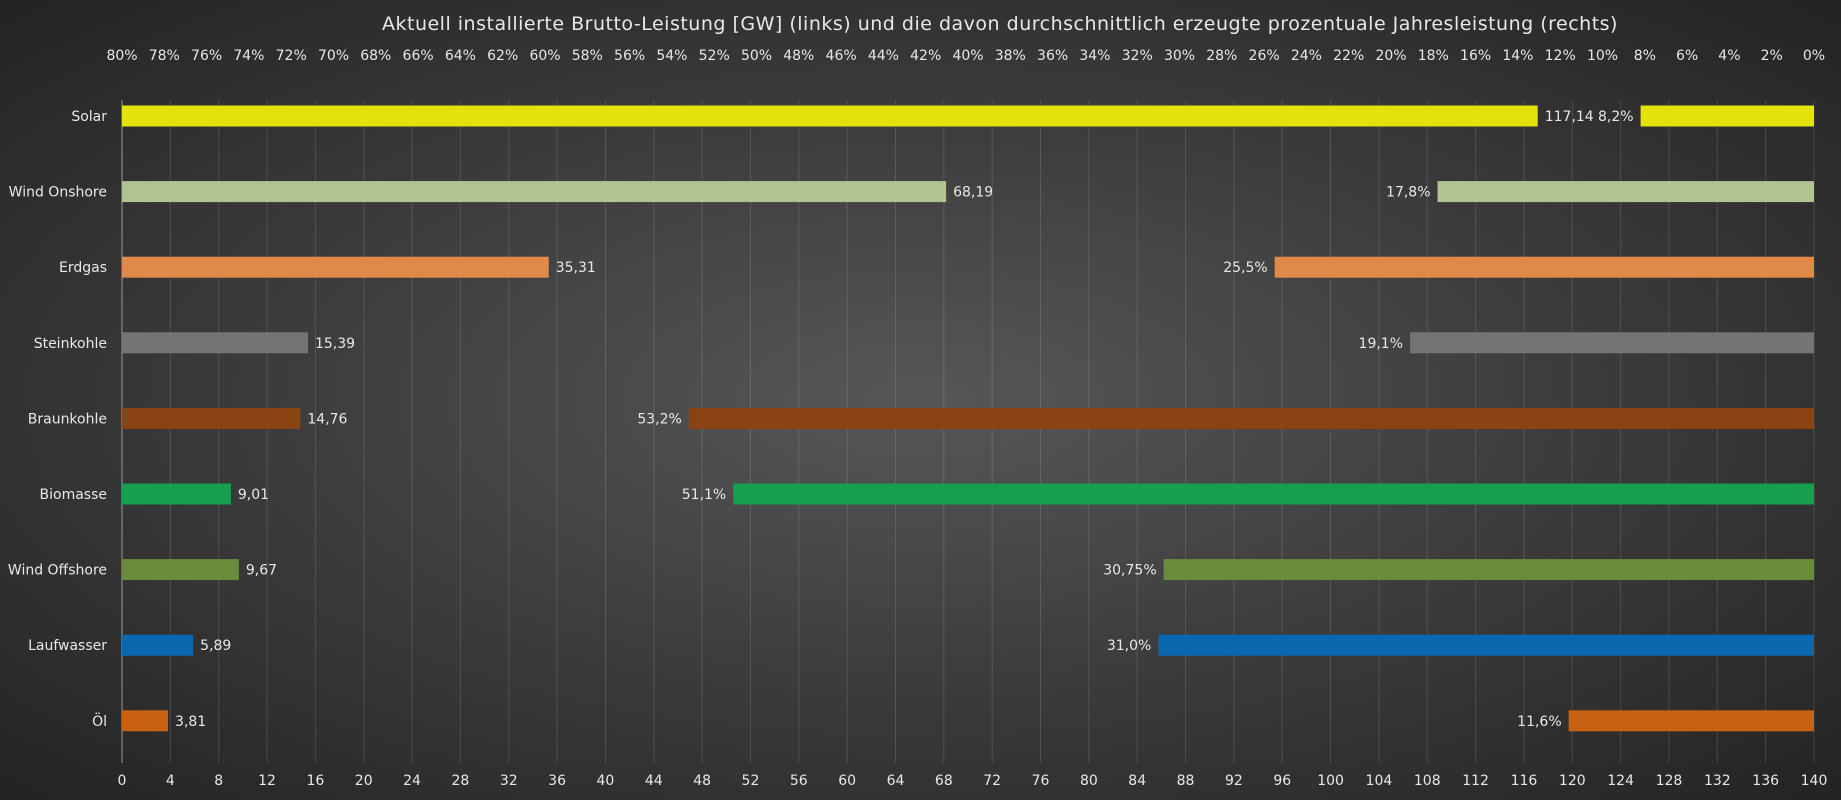 Image resolution: width=1841 pixels, height=800 pixels. I want to click on bottom-tick-label: 16, so click(315, 781).